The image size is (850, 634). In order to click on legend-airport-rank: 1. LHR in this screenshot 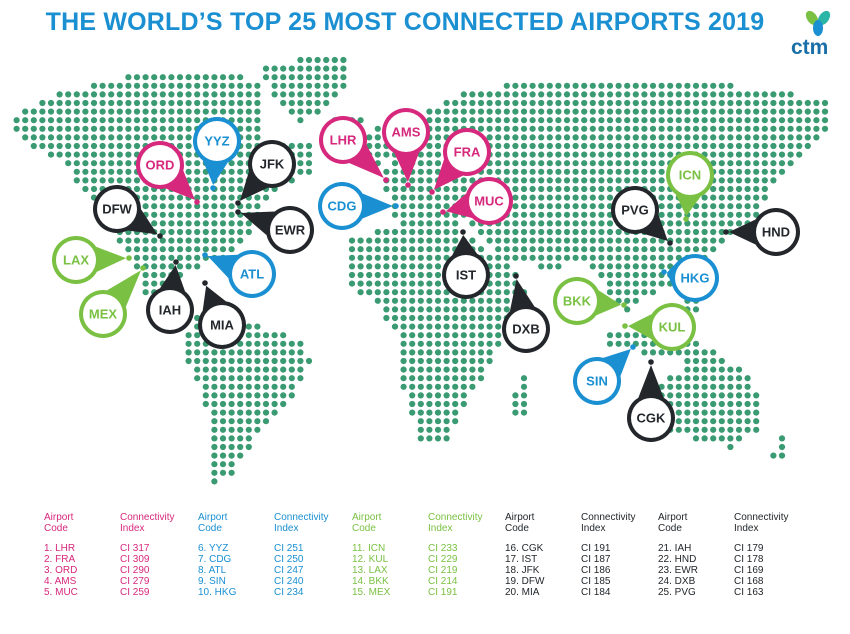, I will do `click(60, 548)`.